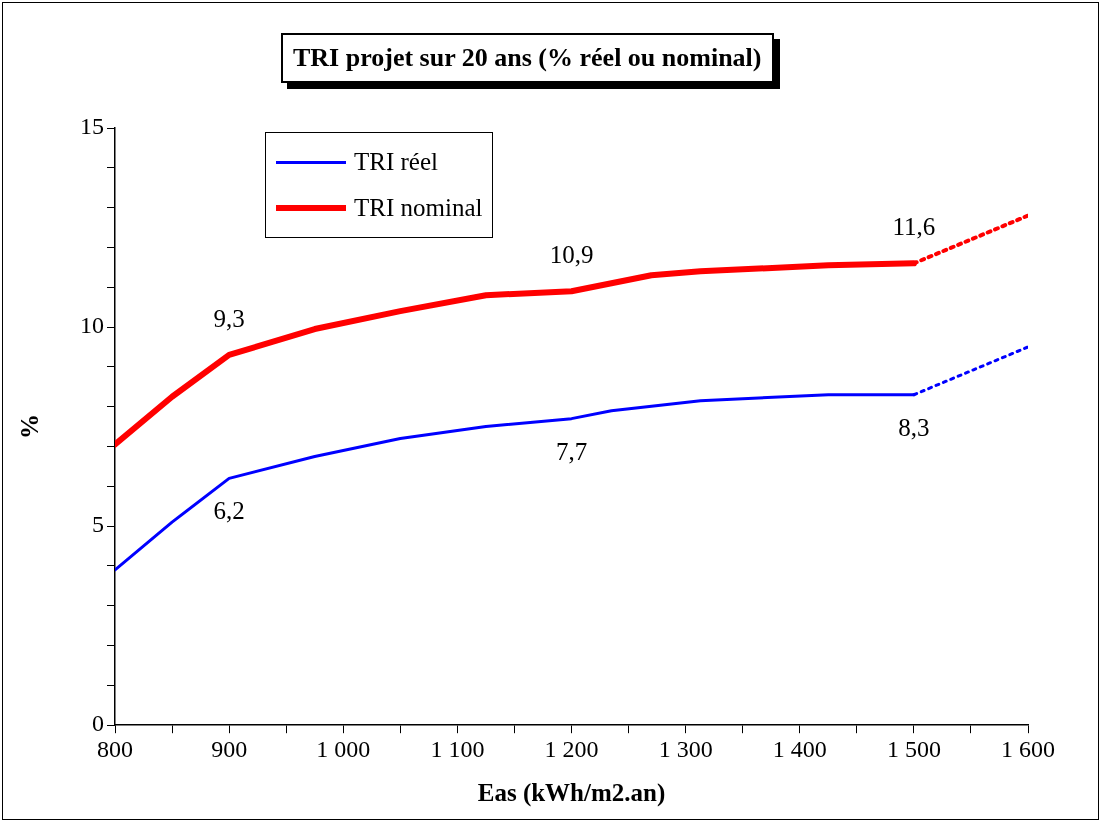  Describe the element at coordinates (913, 748) in the screenshot. I see `x-tick-label: 1 500` at that location.